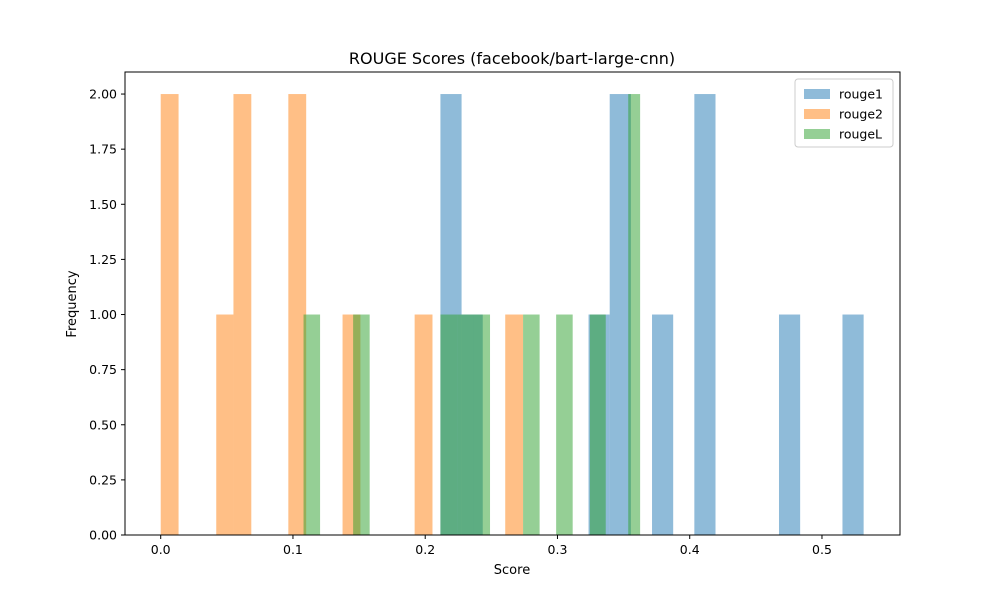 The height and width of the screenshot is (605, 1000). I want to click on legend: rouge1 rouge2 rougeL, so click(844, 113).